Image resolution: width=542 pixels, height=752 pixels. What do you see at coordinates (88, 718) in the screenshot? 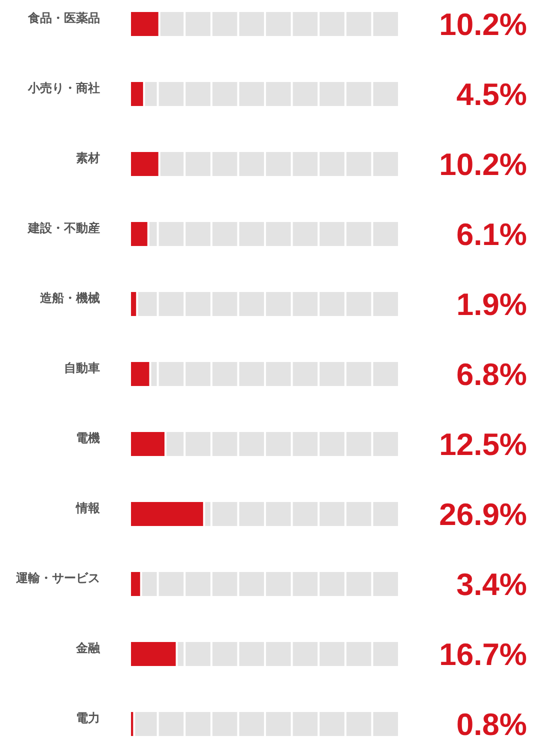
I see `y-tick-label: 電力` at bounding box center [88, 718].